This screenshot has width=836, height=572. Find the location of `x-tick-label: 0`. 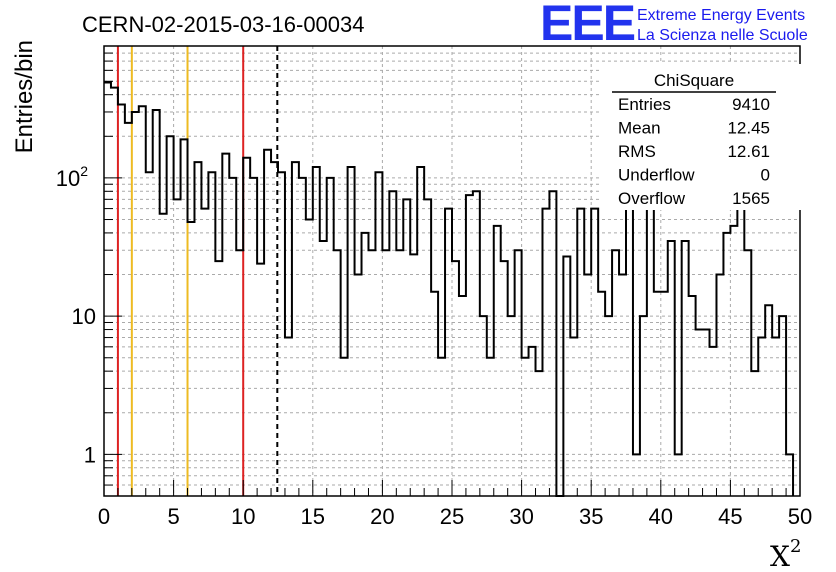

x-tick-label: 0 is located at coordinates (104, 516).